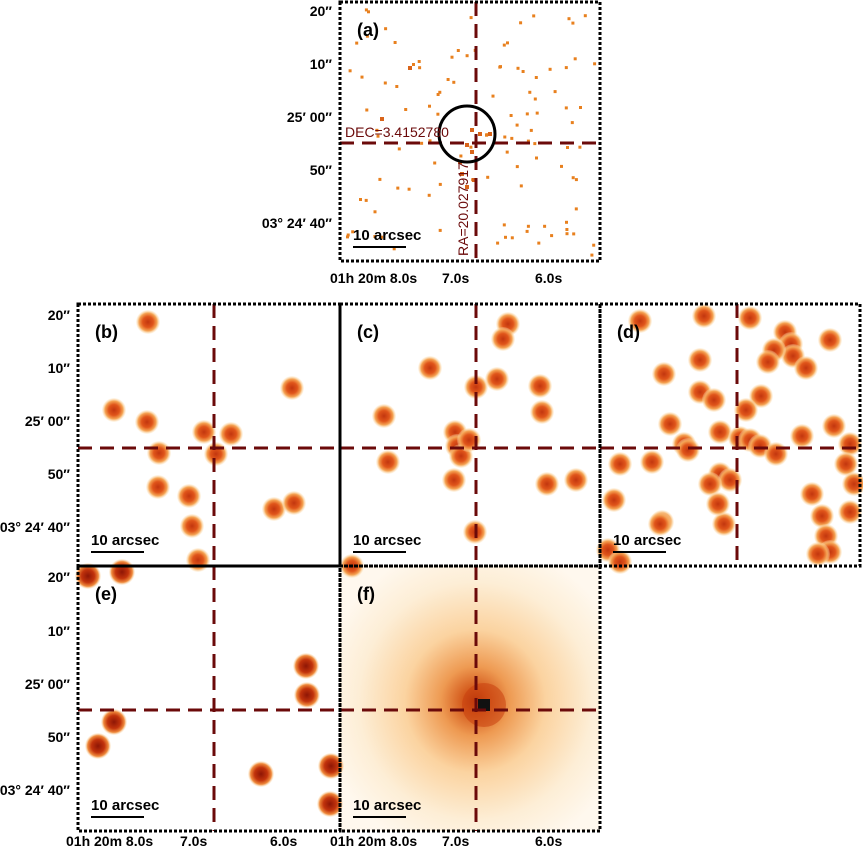 This screenshot has height=848, width=863. Describe the element at coordinates (373, 840) in the screenshot. I see `x-tick-80: 01h 20m 8.0s` at that location.